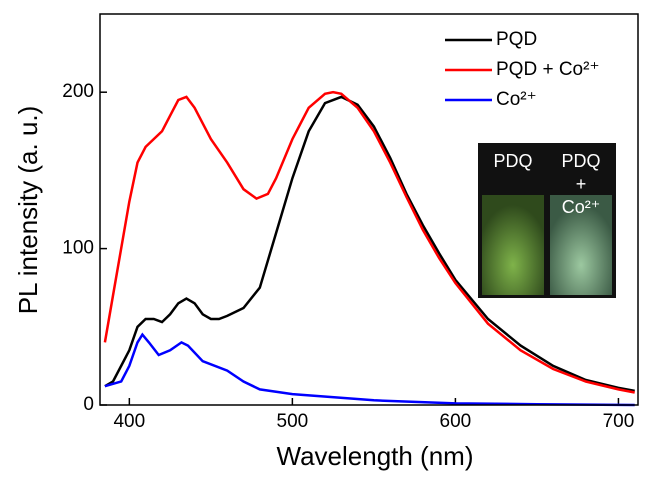 The height and width of the screenshot is (481, 648). Describe the element at coordinates (581, 184) in the screenshot. I see `inset-label: +` at that location.